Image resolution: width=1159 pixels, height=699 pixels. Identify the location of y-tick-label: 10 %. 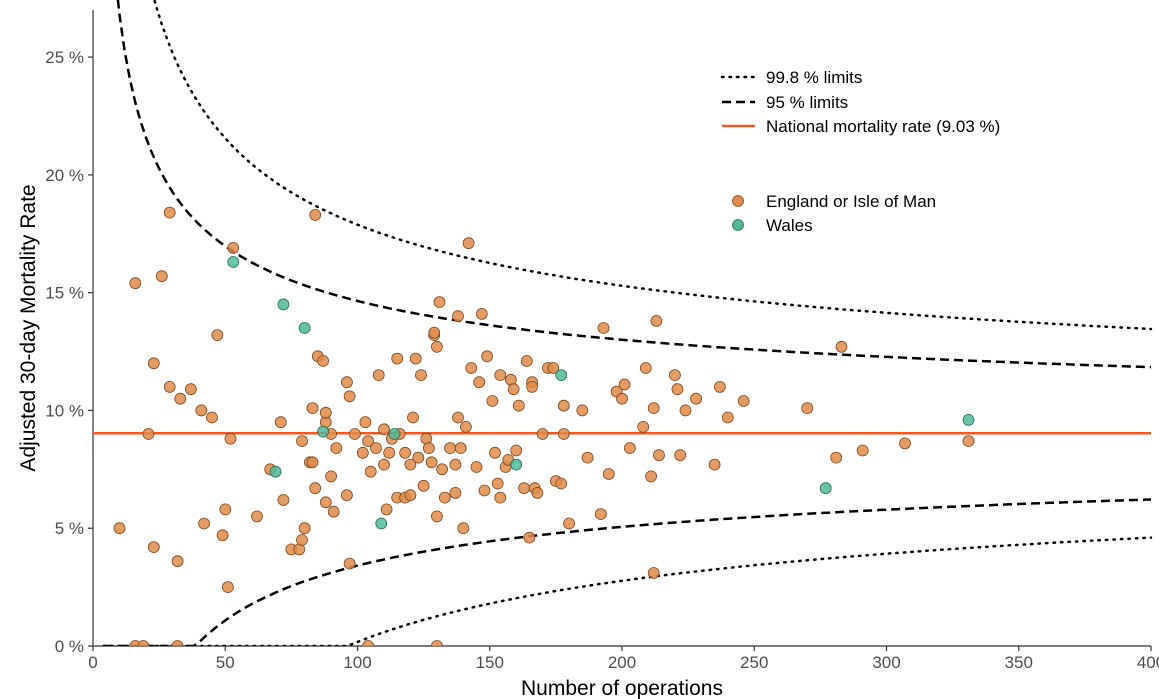
(64, 410).